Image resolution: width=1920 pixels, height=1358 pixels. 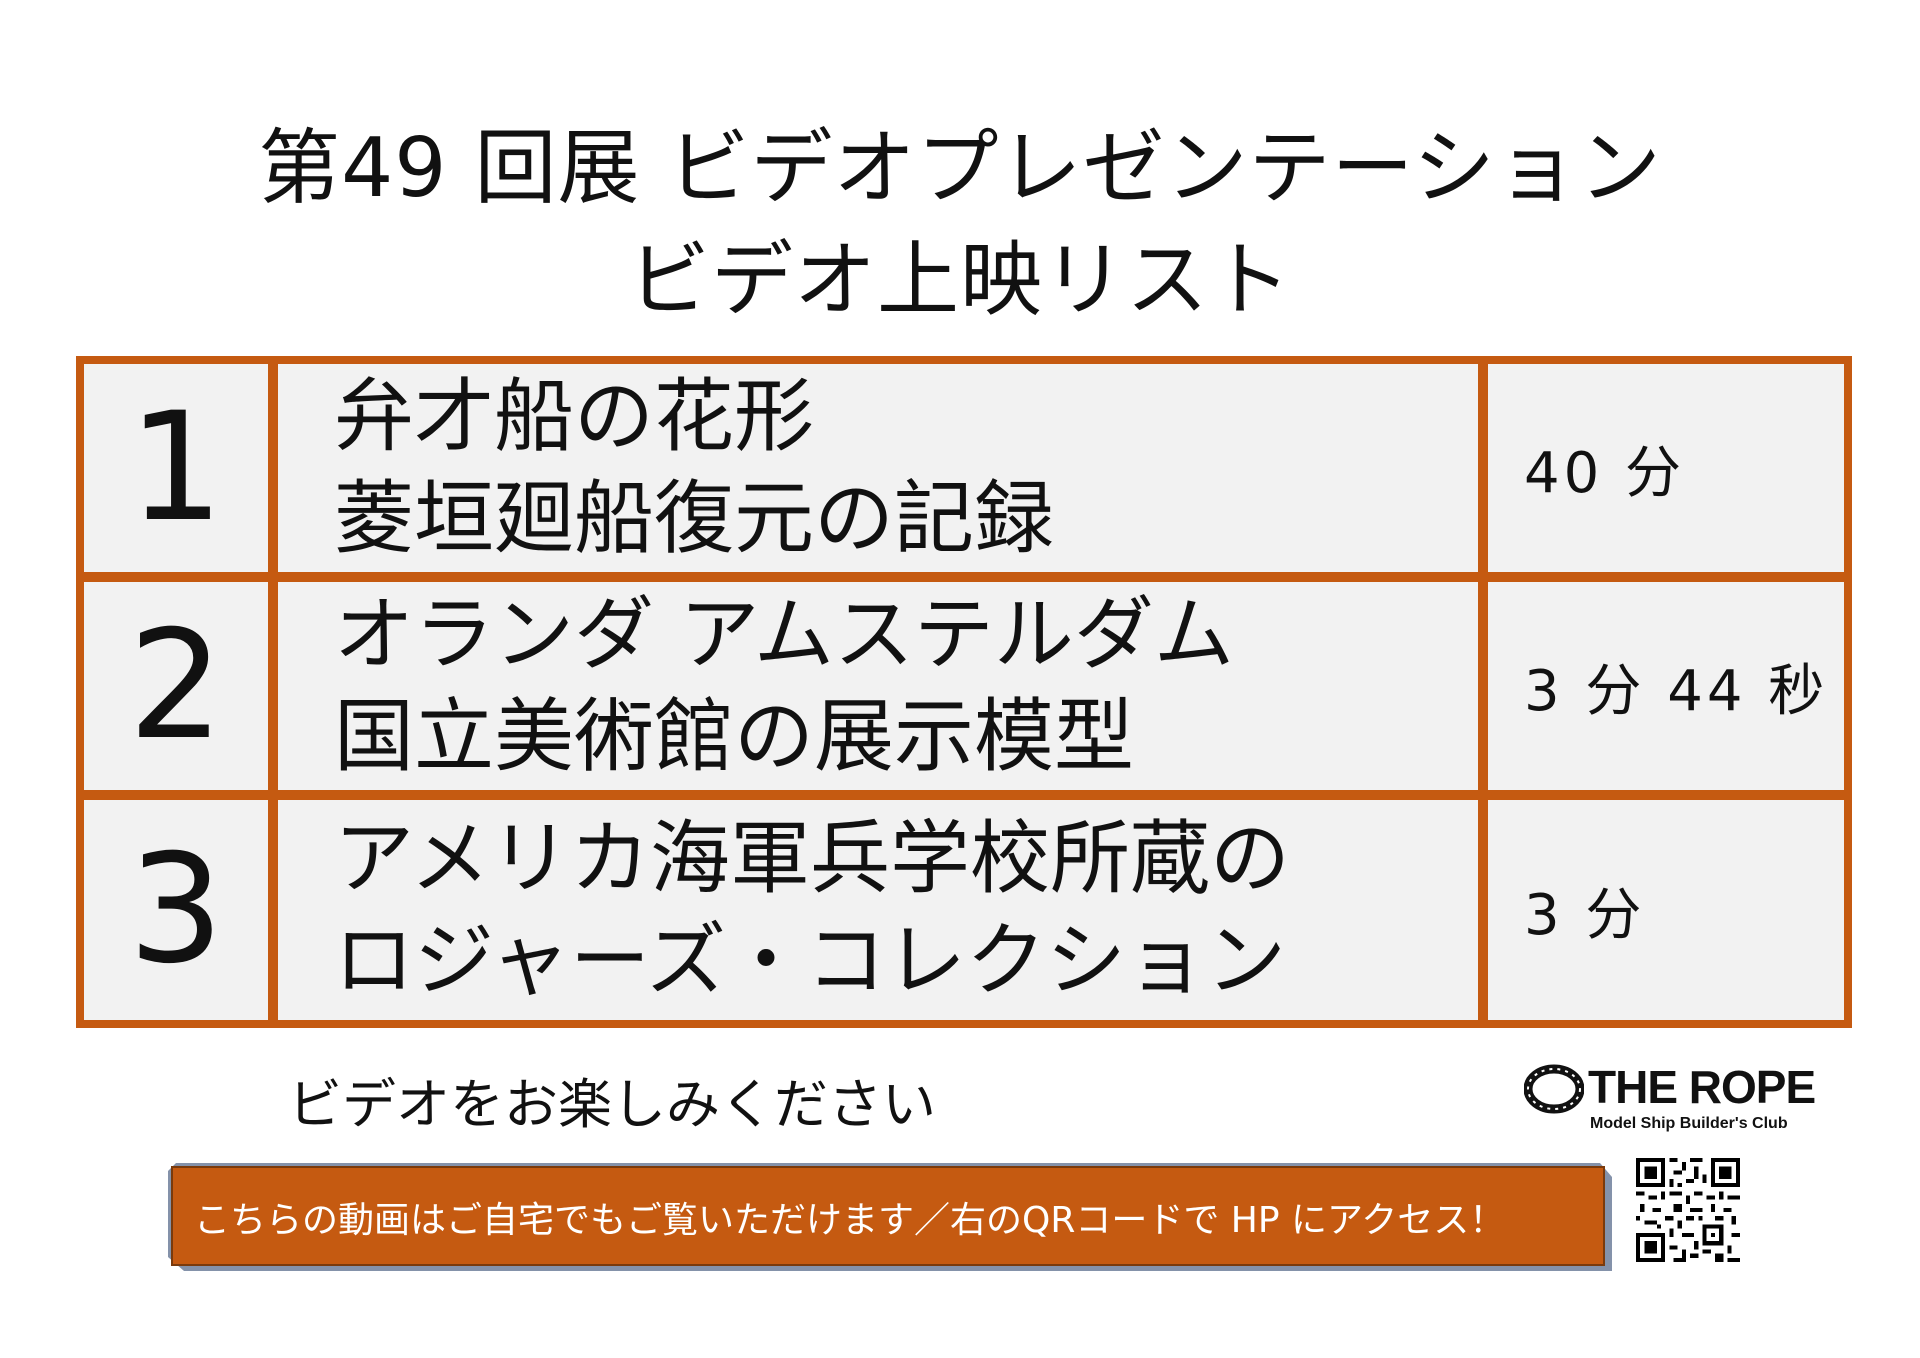 What do you see at coordinates (878, 910) in the screenshot?
I see `video-title-cell-3: アメリカ海軍兵学校所蔵の ロジャーズ・コレクション` at bounding box center [878, 910].